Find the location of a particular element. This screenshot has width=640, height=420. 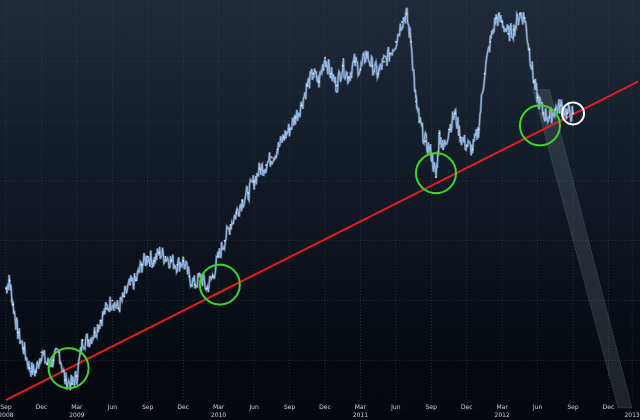

x-tick-year: 2009 is located at coordinates (76, 415).